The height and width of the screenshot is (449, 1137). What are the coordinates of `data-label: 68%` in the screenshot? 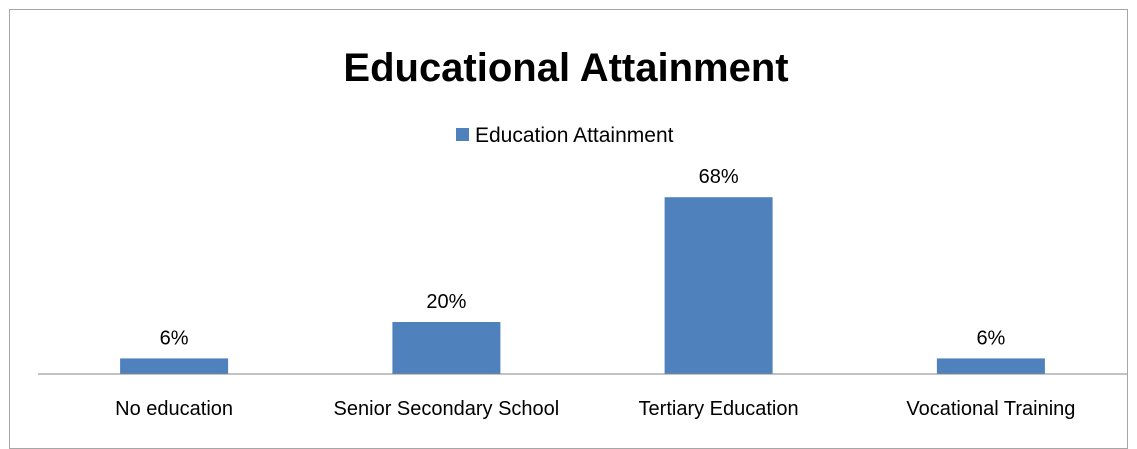 It's located at (719, 177).